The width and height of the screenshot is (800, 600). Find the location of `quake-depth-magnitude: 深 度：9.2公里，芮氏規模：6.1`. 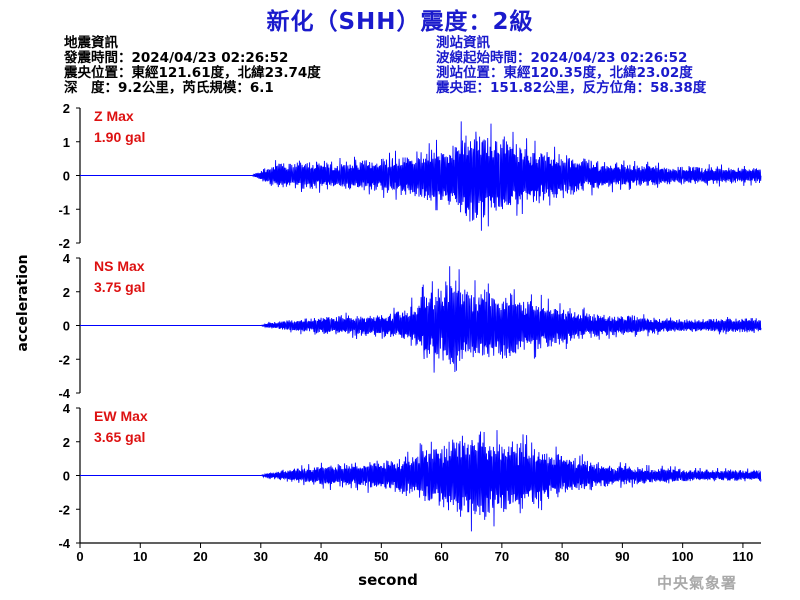

quake-depth-magnitude: 深 度：9.2公里，芮氏規模：6.1 is located at coordinates (169, 88).